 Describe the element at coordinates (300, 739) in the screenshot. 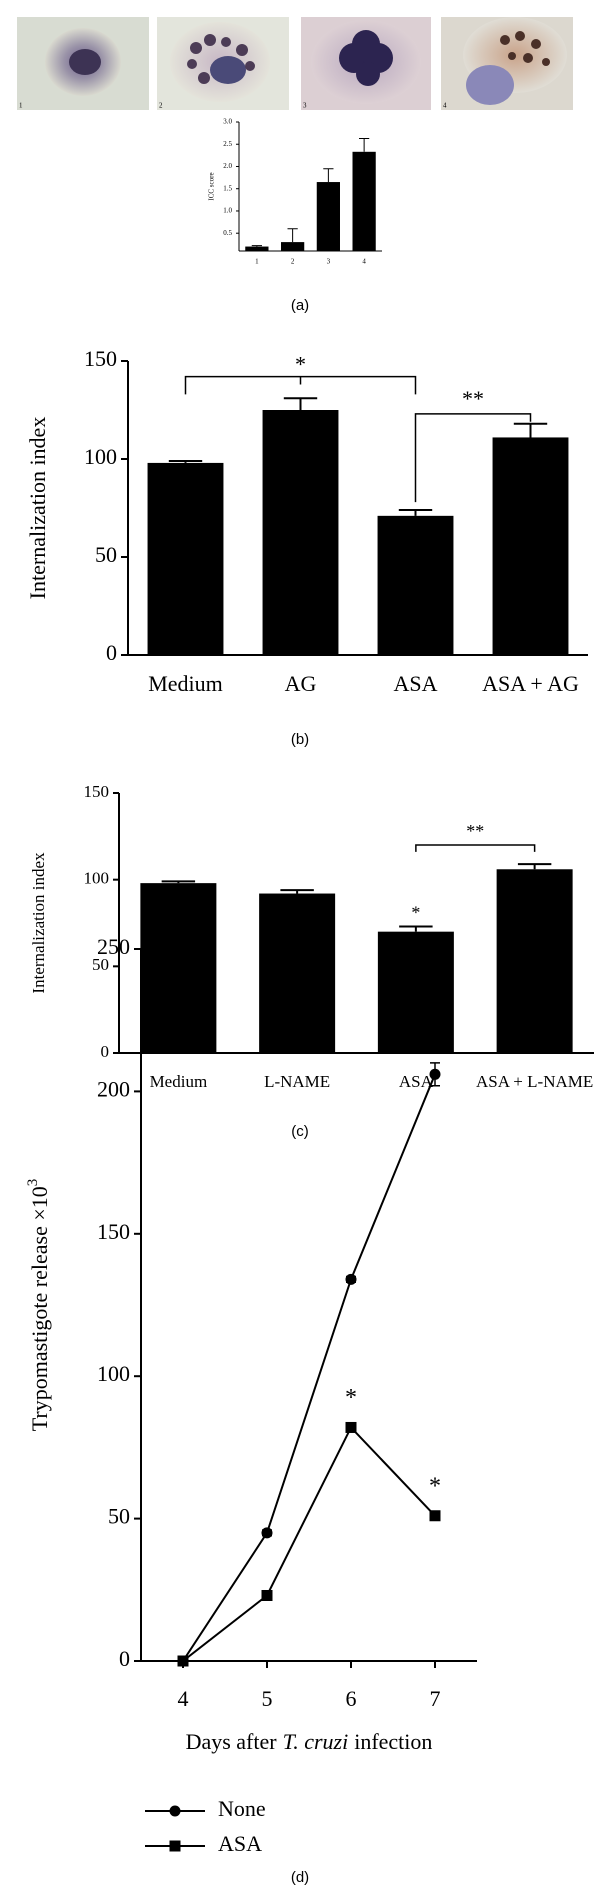

I see `panel-caption: (b)` at that location.